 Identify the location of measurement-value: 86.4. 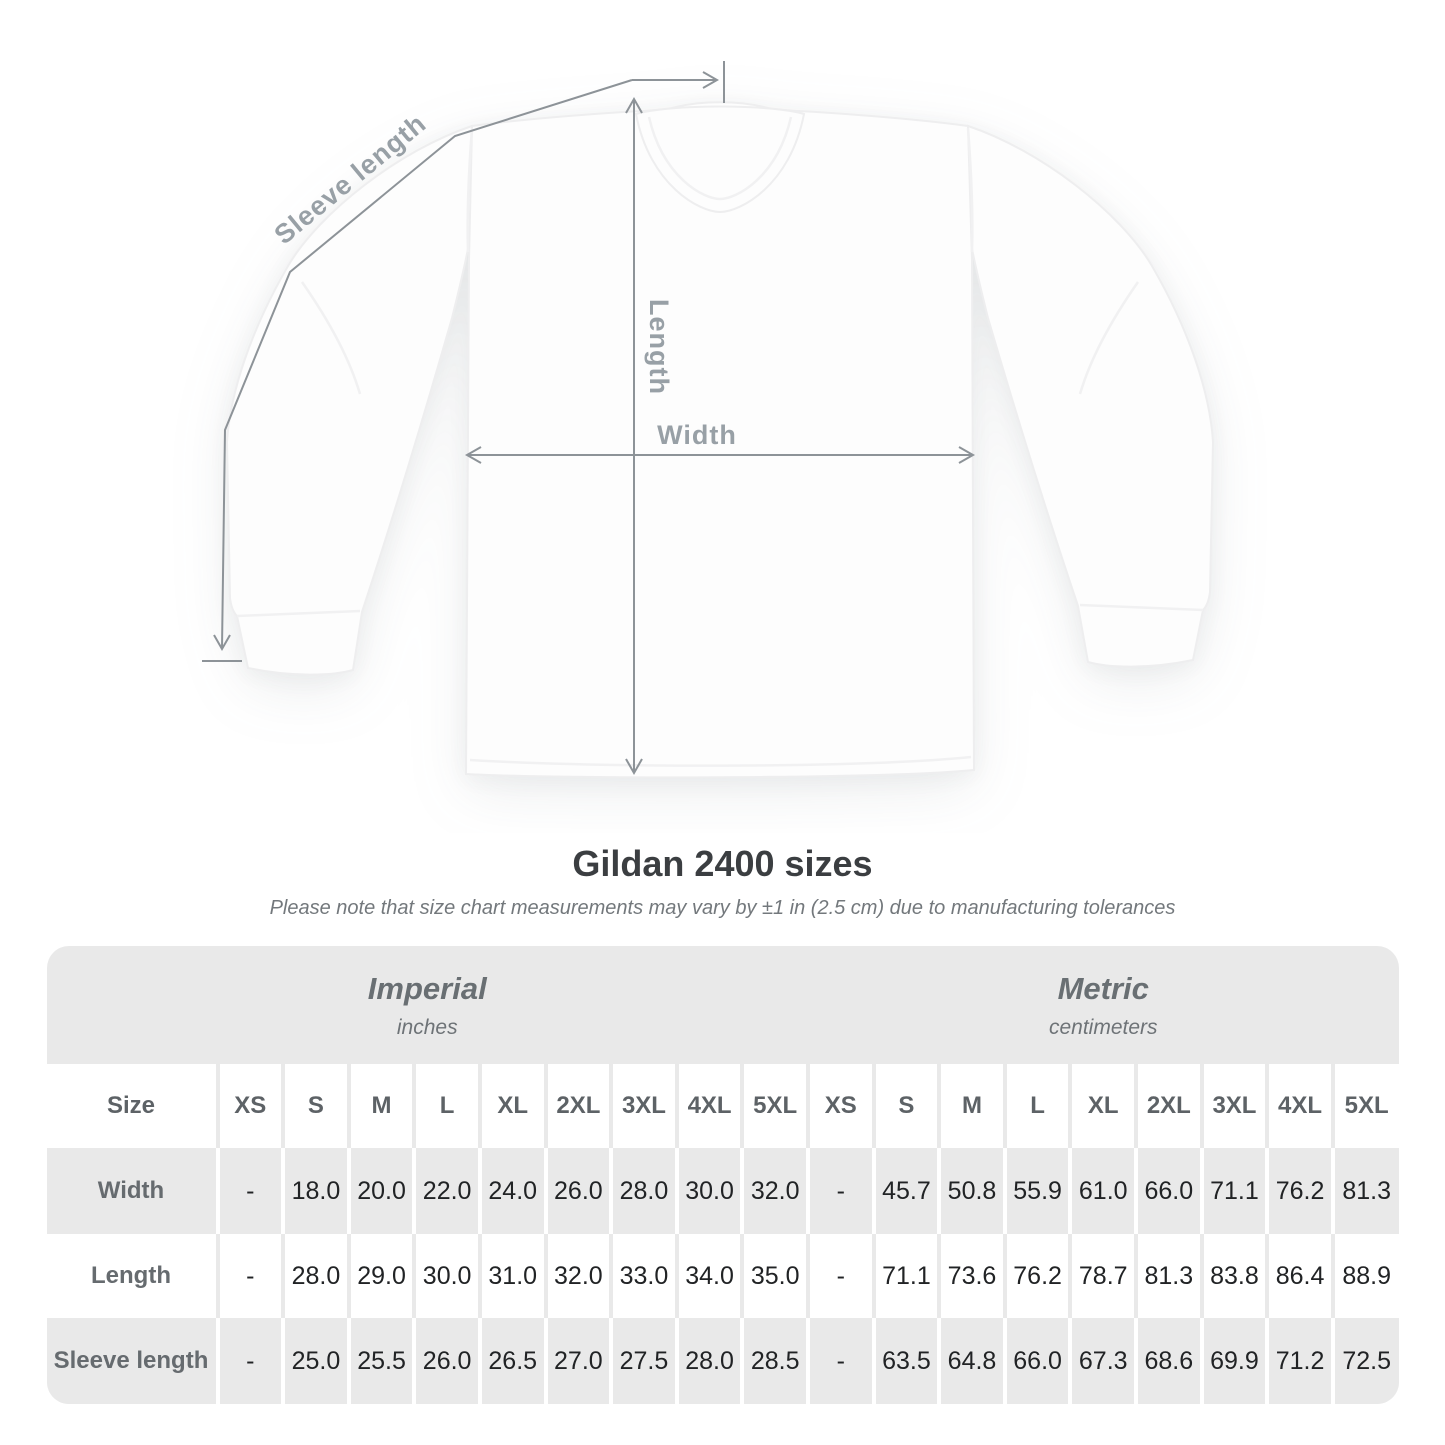
(1299, 1276).